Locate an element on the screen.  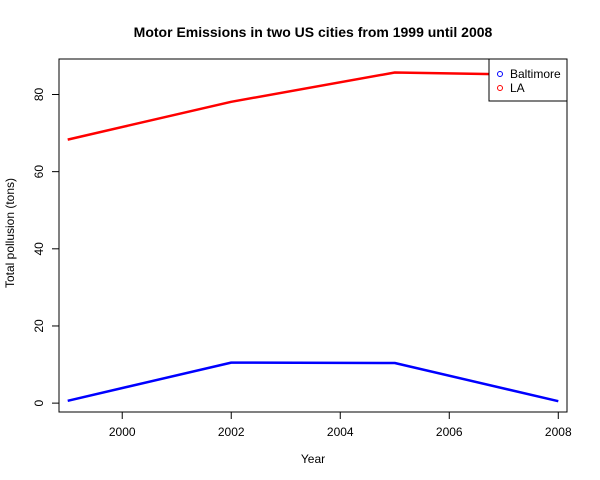
y-tick-label: 20 is located at coordinates (39, 326).